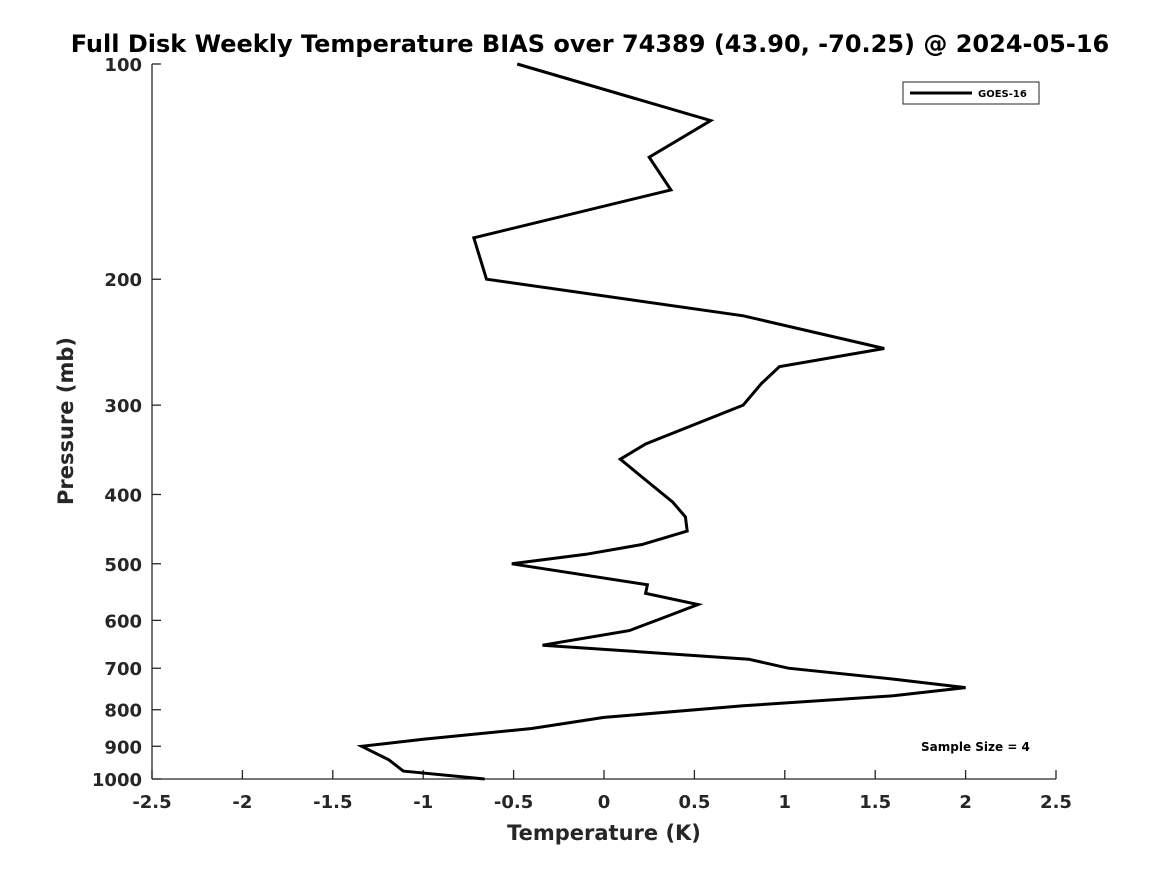 The height and width of the screenshot is (875, 1167). Describe the element at coordinates (123, 747) in the screenshot. I see `y-tick-label: 900` at that location.